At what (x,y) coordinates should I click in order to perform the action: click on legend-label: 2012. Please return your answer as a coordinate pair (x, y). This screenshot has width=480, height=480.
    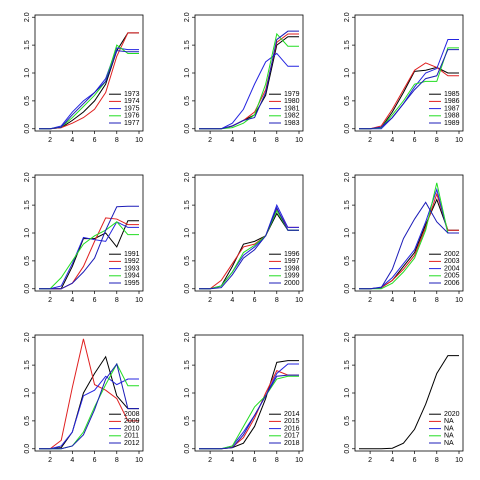
    Looking at the image, I should click on (132, 443).